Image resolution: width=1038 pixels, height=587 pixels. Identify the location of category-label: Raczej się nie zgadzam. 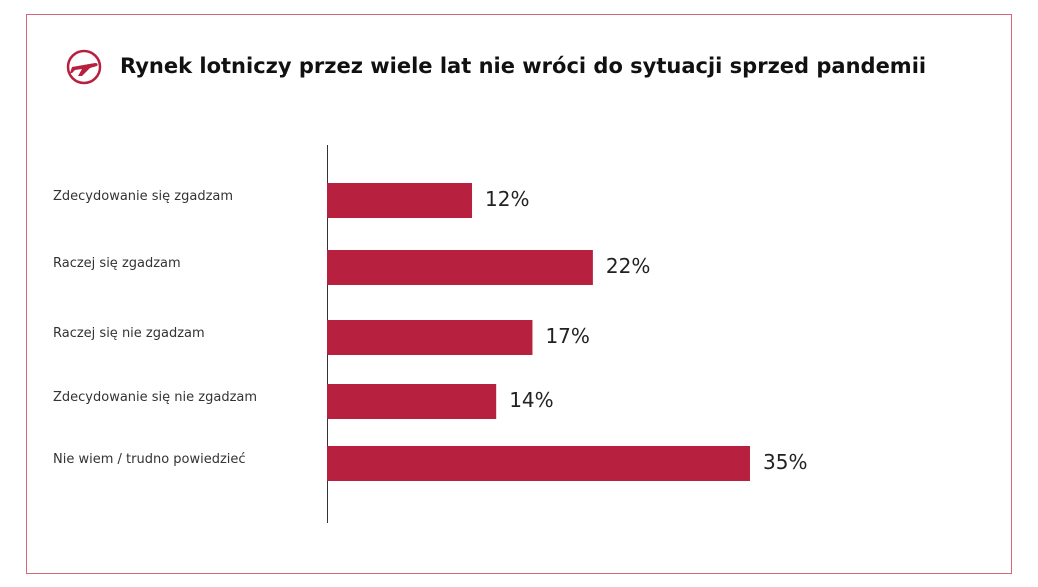
(129, 333).